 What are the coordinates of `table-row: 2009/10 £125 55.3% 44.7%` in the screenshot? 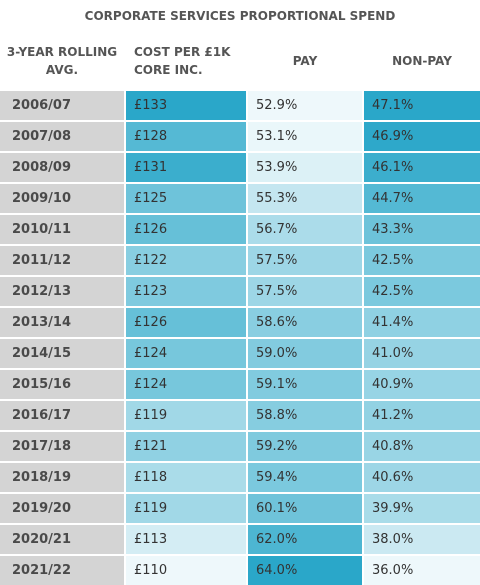 It's located at (240, 198).